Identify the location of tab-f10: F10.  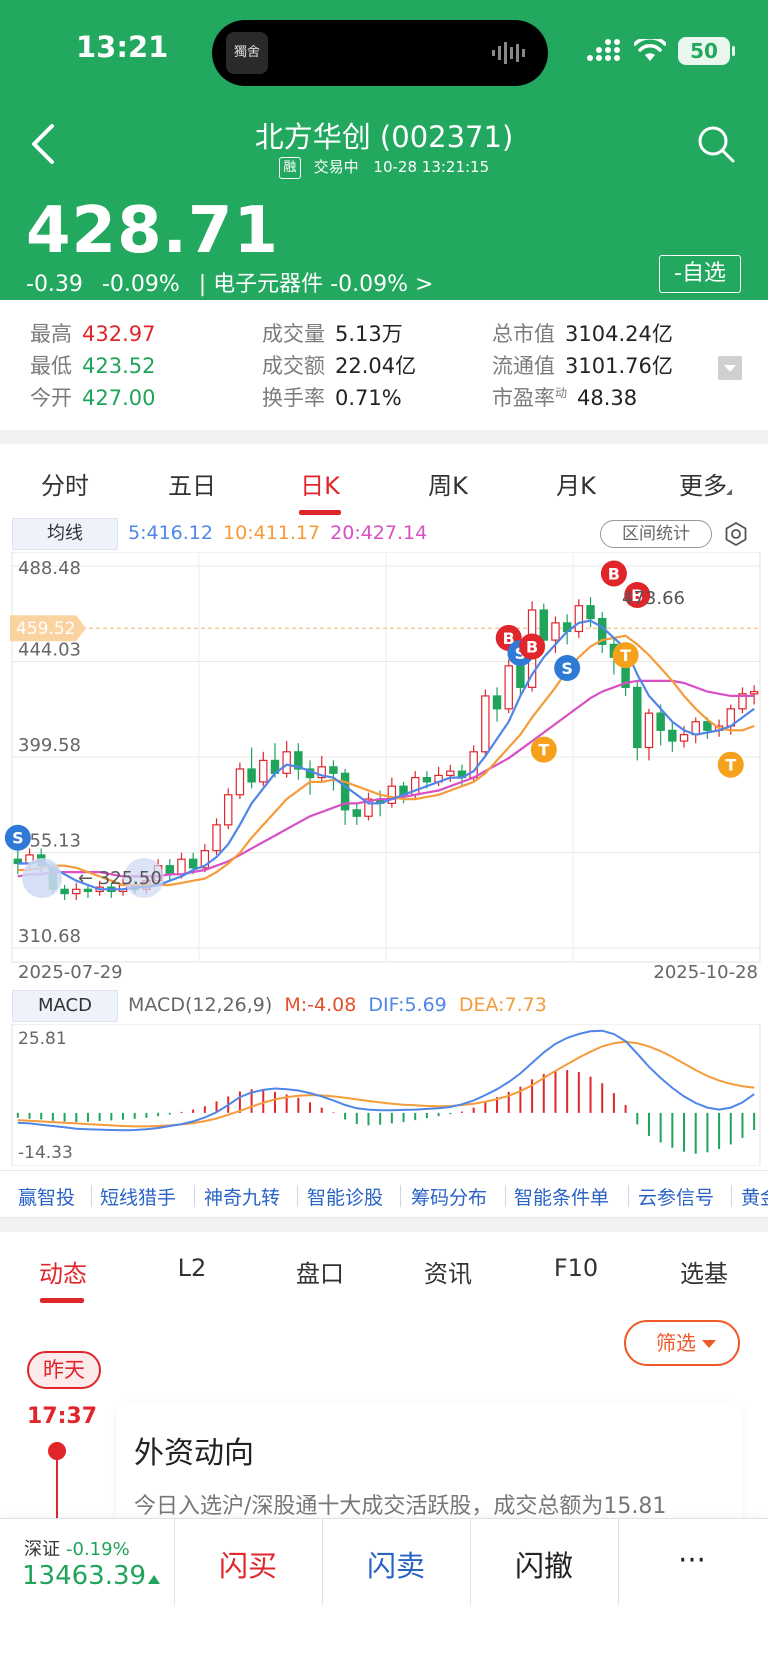
(576, 1268).